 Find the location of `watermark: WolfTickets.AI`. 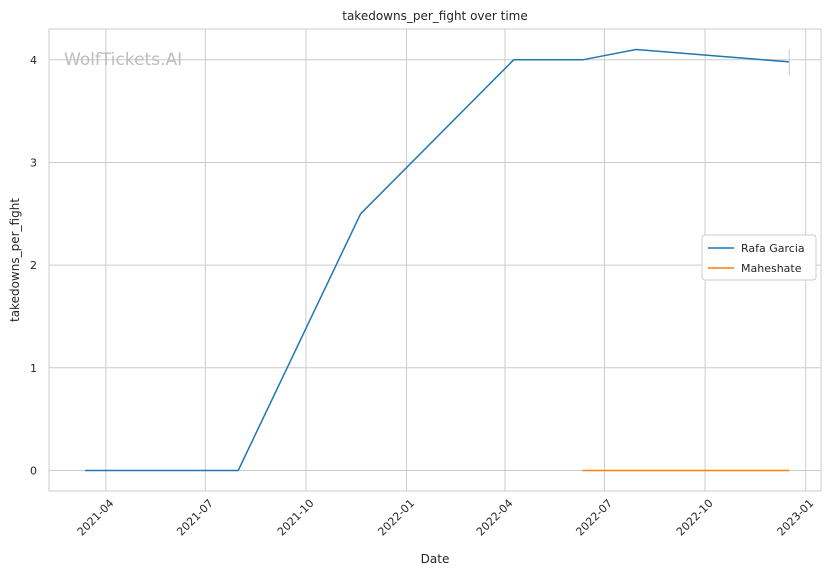

watermark: WolfTickets.AI is located at coordinates (123, 60).